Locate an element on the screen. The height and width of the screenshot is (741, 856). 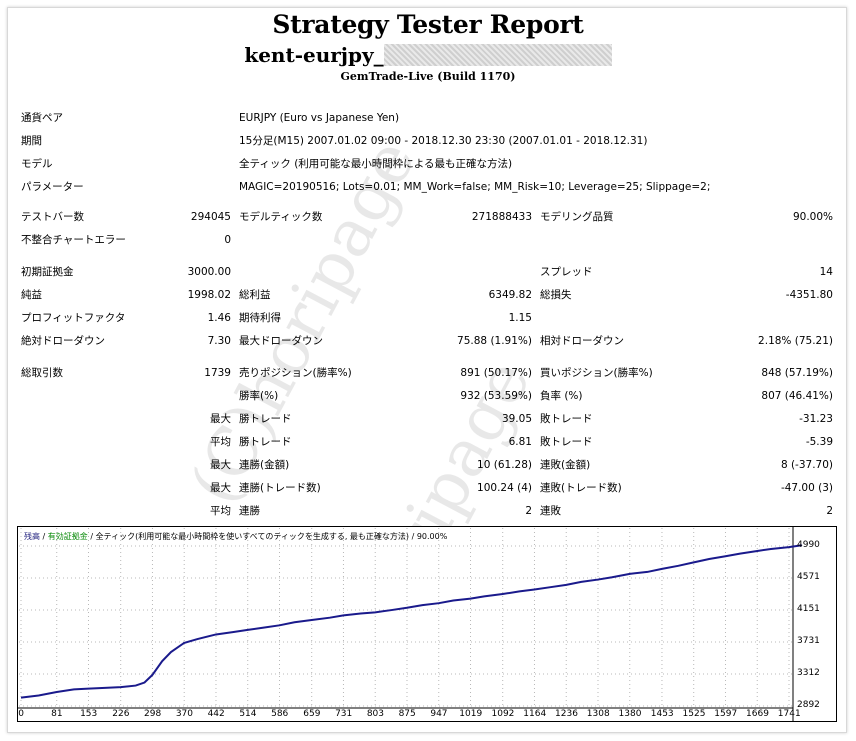
largest-win-value: 39.05 is located at coordinates (516, 419).